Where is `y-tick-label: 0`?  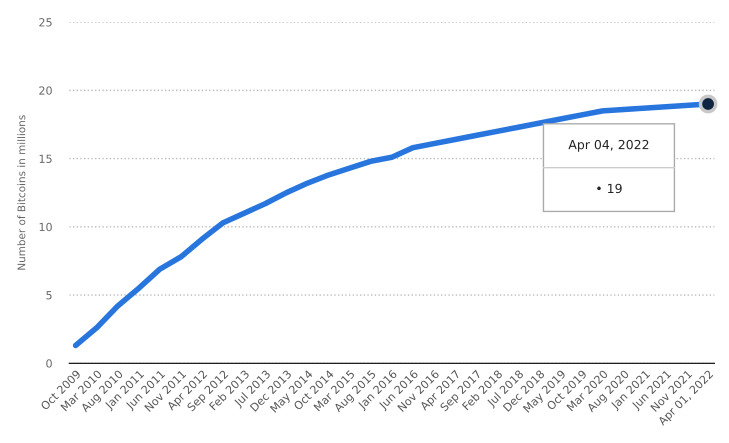
y-tick-label: 0 is located at coordinates (49, 363).